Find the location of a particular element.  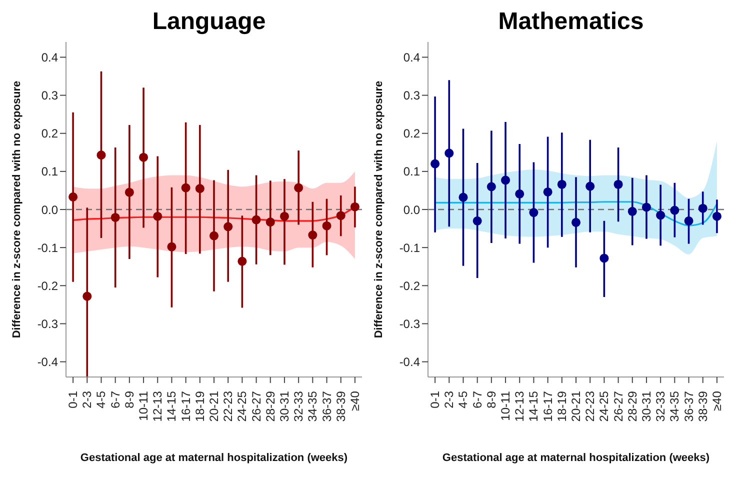

x-tick-label: 18-19 is located at coordinates (561, 406).